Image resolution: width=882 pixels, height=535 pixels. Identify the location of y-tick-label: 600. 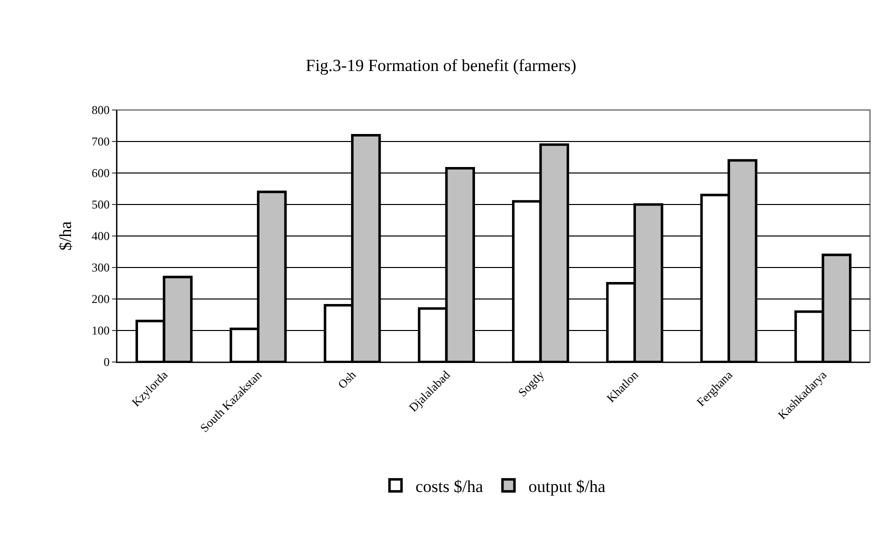
(101, 173).